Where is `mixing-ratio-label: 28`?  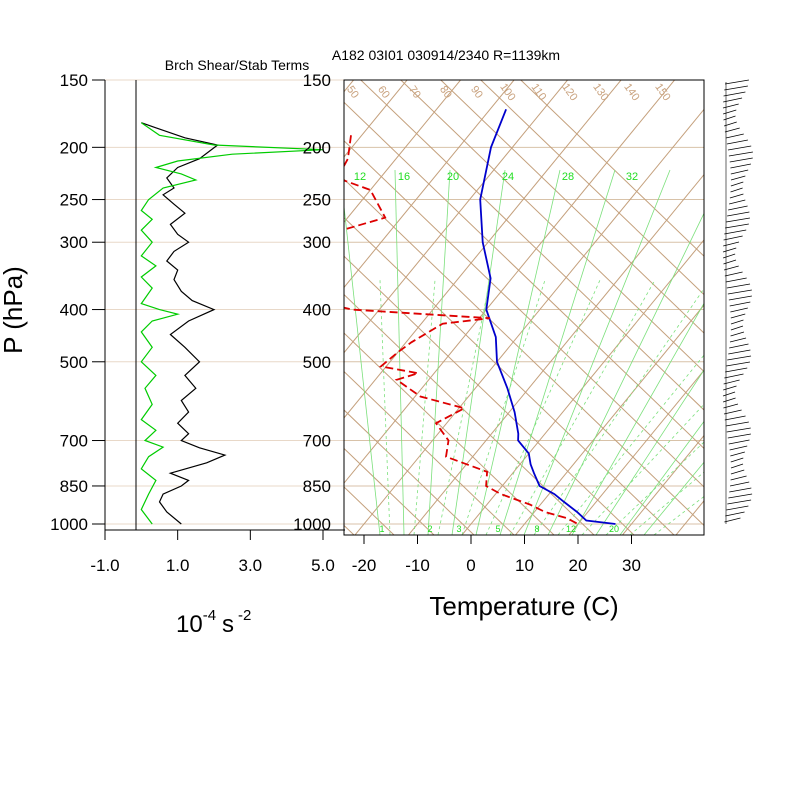 mixing-ratio-label: 28 is located at coordinates (568, 177).